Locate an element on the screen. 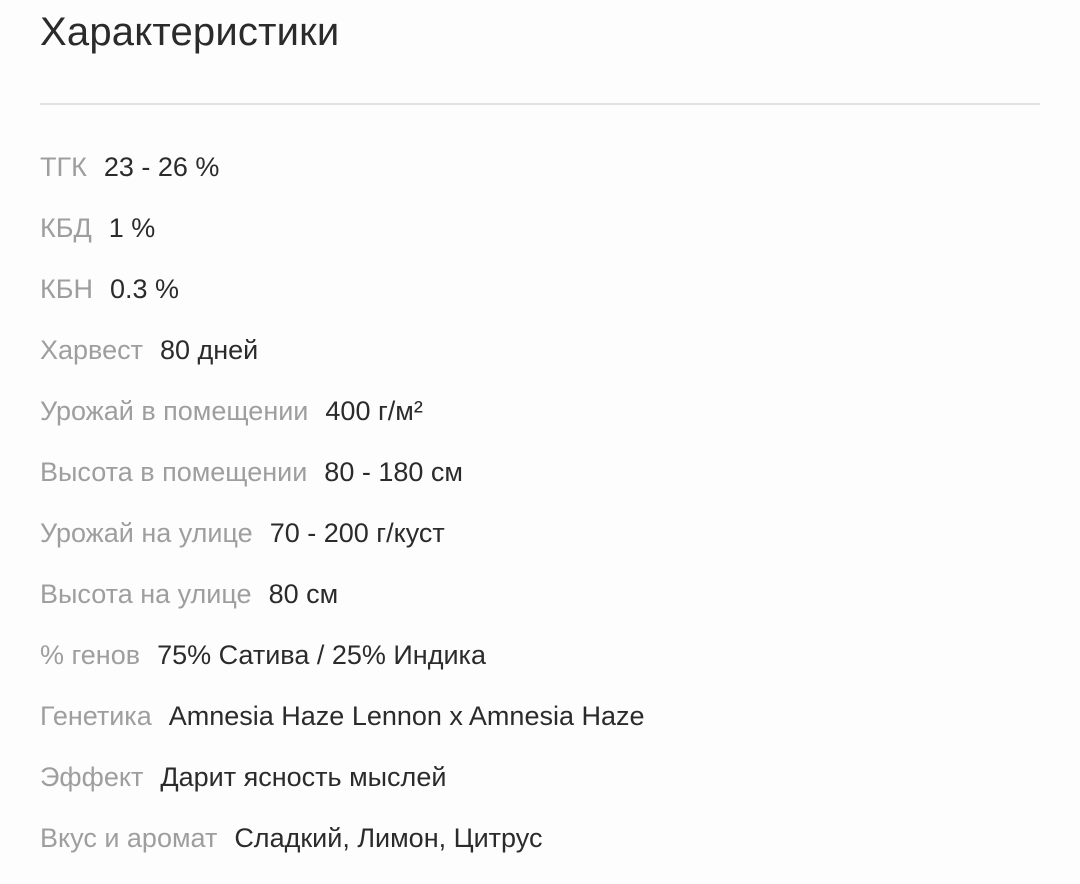 Image resolution: width=1080 pixels, height=884 pixels. spec-label: Харвест is located at coordinates (91, 350).